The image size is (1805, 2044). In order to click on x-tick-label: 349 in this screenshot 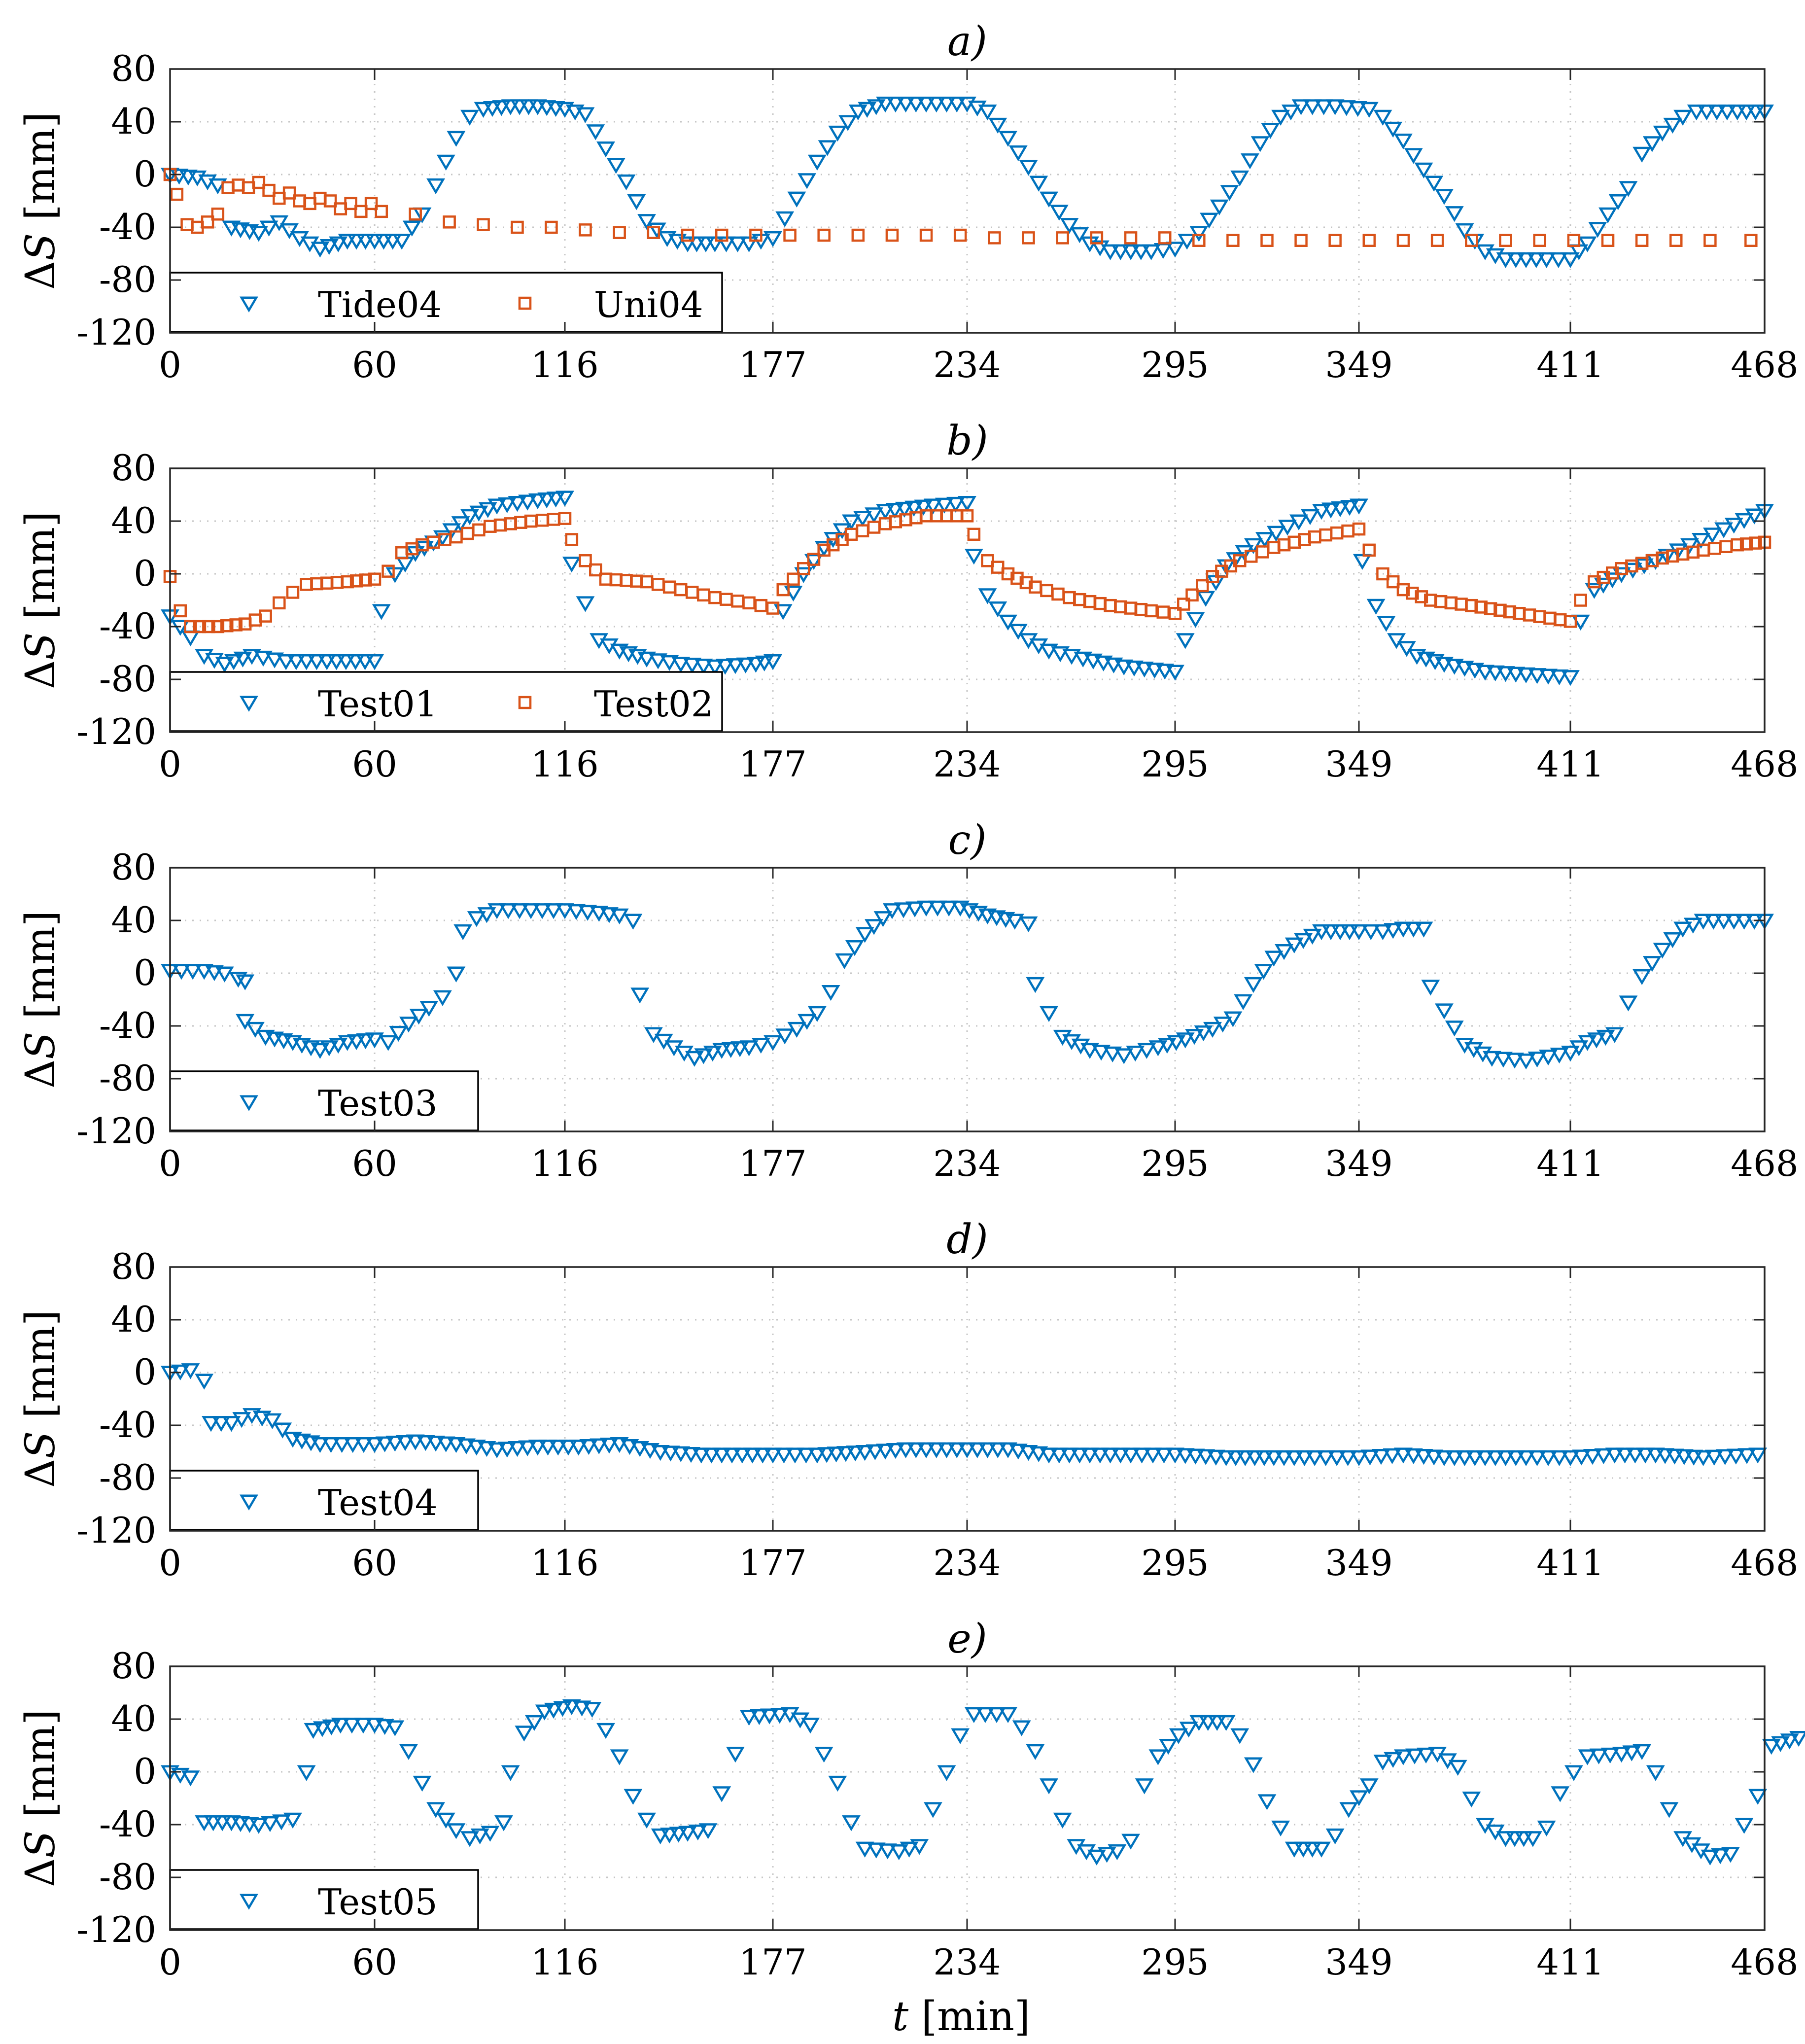, I will do `click(1358, 1962)`.